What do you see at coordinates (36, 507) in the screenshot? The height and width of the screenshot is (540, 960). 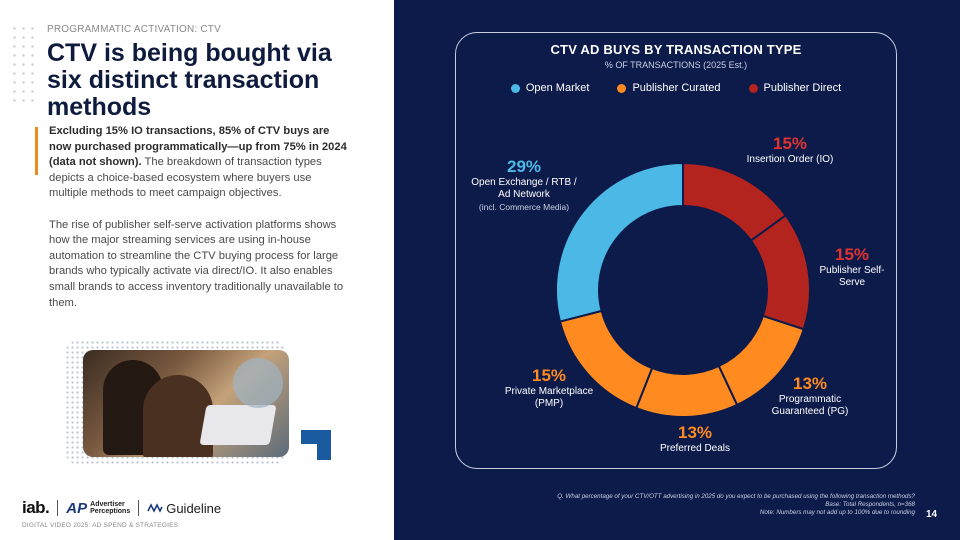 I see `iab-logo: iab.` at bounding box center [36, 507].